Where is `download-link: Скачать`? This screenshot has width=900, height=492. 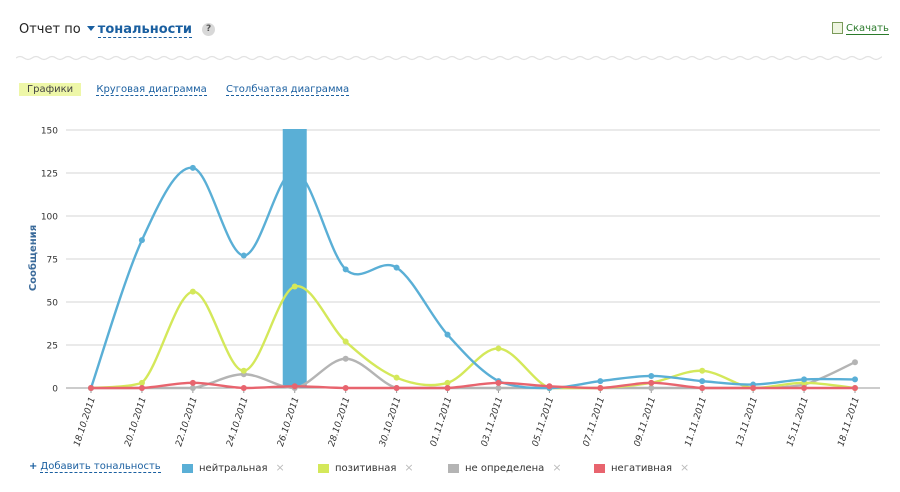
download-link: Скачать is located at coordinates (860, 28).